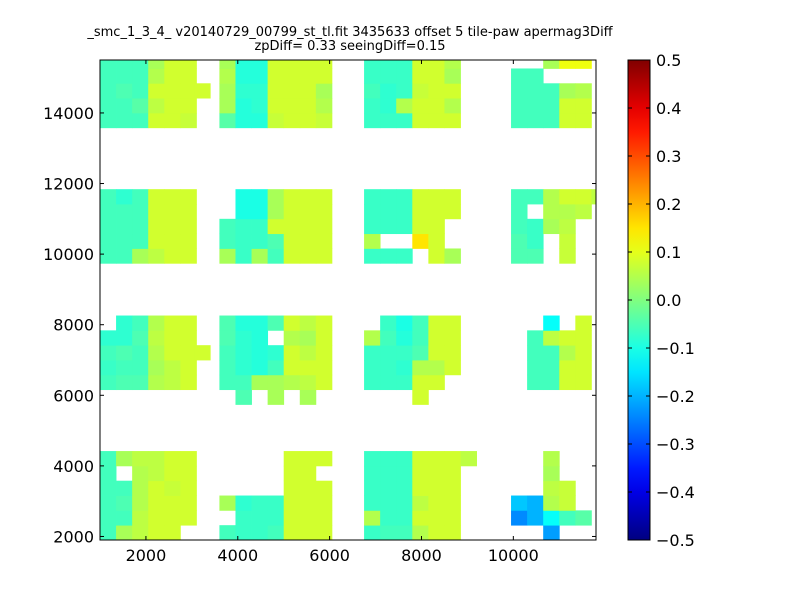  What do you see at coordinates (668, 300) in the screenshot?
I see `colorbar-tick-label: 0.0` at bounding box center [668, 300].